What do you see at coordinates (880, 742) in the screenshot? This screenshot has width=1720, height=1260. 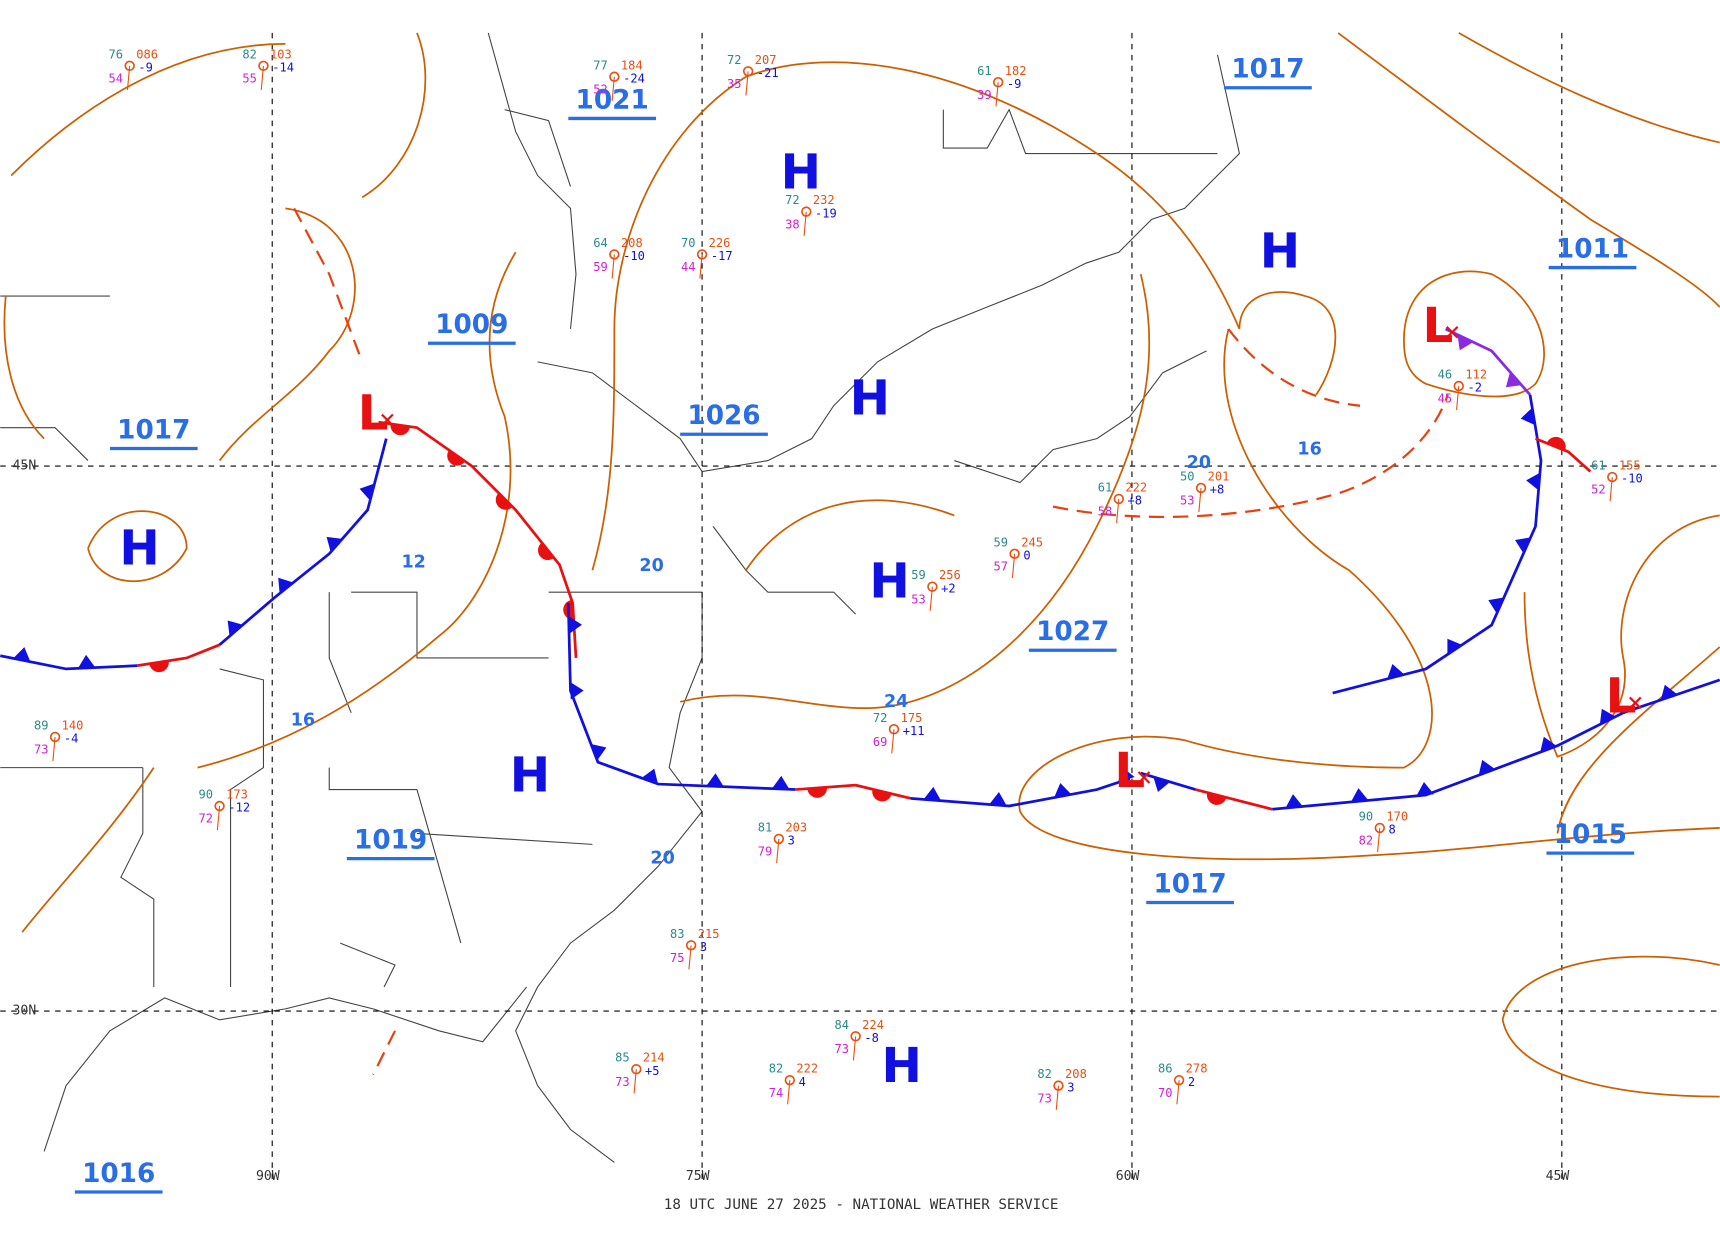 I see `station-dewpoint: 69` at bounding box center [880, 742].